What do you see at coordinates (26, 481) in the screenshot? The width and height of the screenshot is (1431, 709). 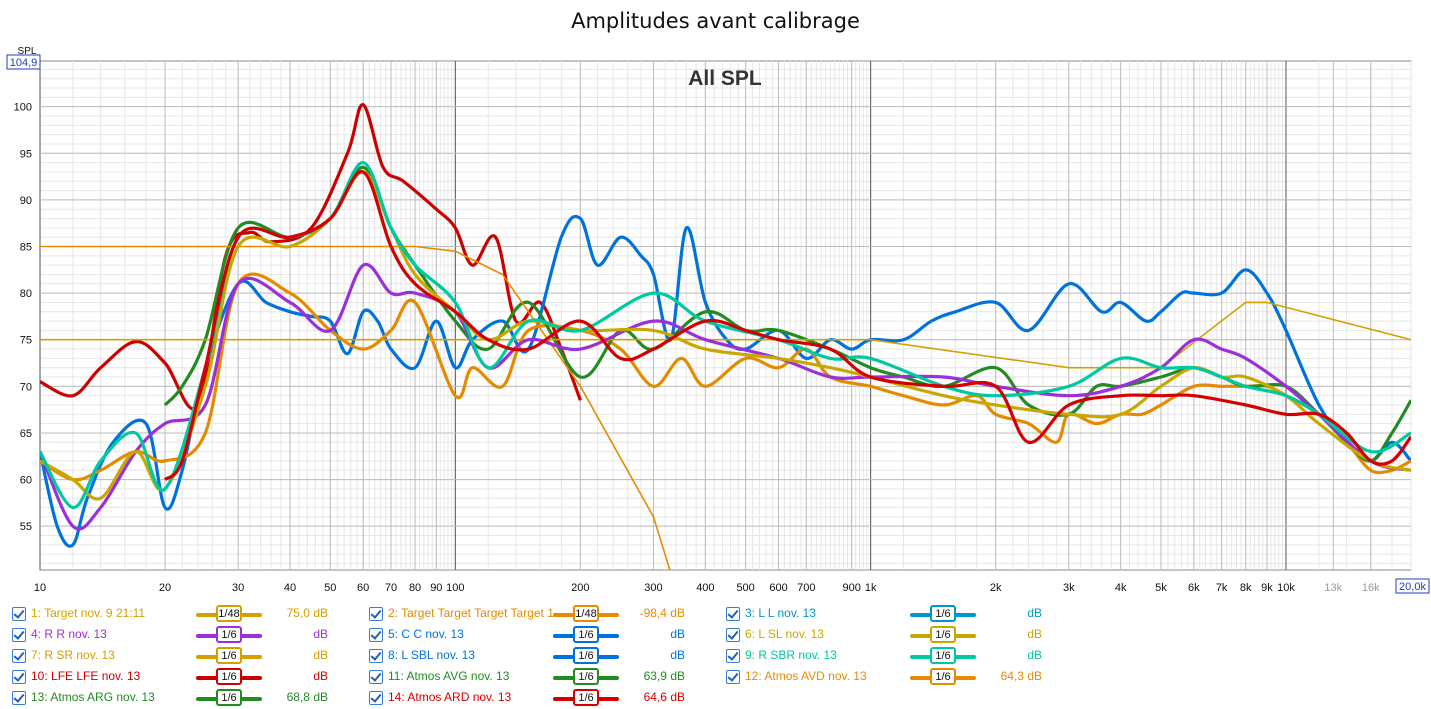 I see `y-tick-label: 60` at bounding box center [26, 481].